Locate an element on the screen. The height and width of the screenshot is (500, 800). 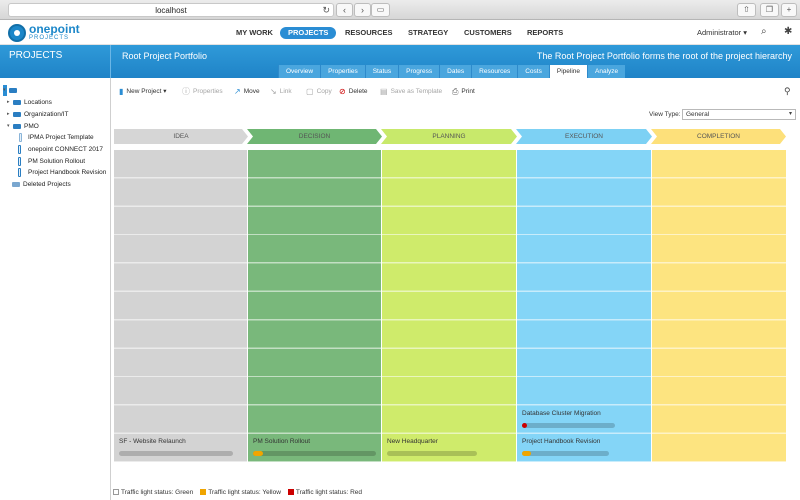
section-title: PROJECTS is located at coordinates (36, 55).